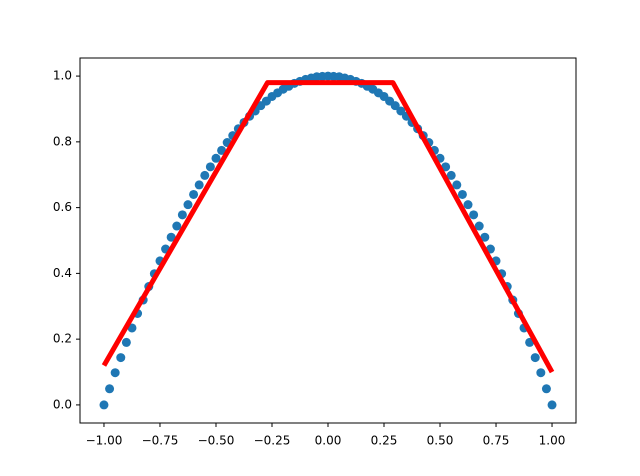  I want to click on x-tick-label: 0.75, so click(496, 441).